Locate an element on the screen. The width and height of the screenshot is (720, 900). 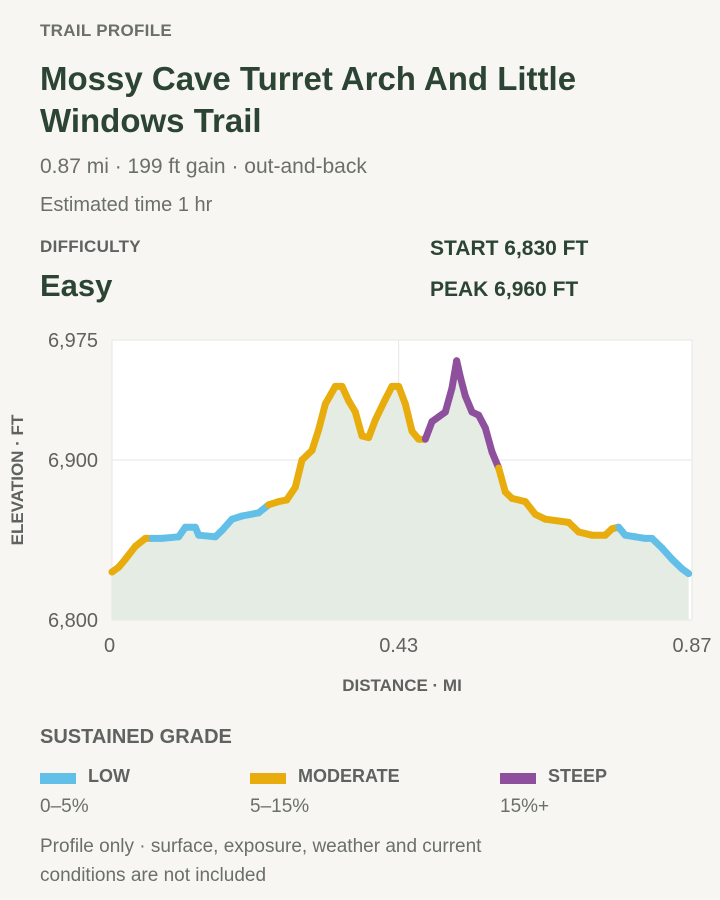
elevation-segment-low is located at coordinates (685, 571).